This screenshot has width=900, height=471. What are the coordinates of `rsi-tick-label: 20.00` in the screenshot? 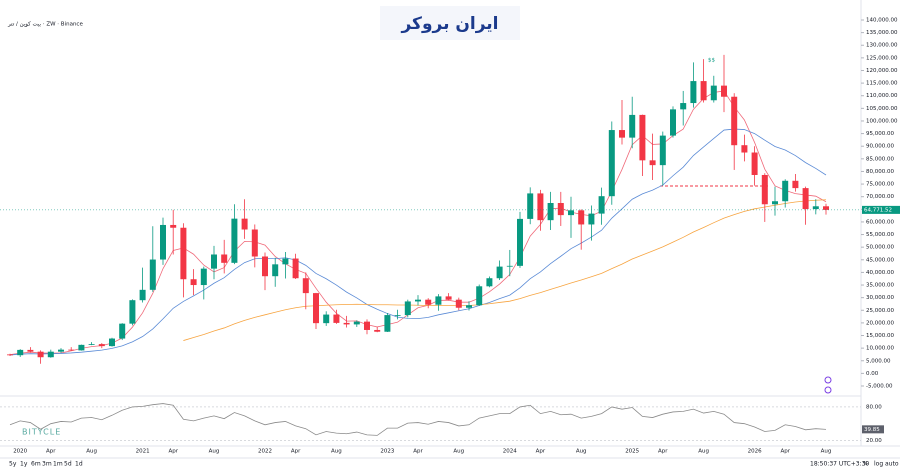 It's located at (874, 441).